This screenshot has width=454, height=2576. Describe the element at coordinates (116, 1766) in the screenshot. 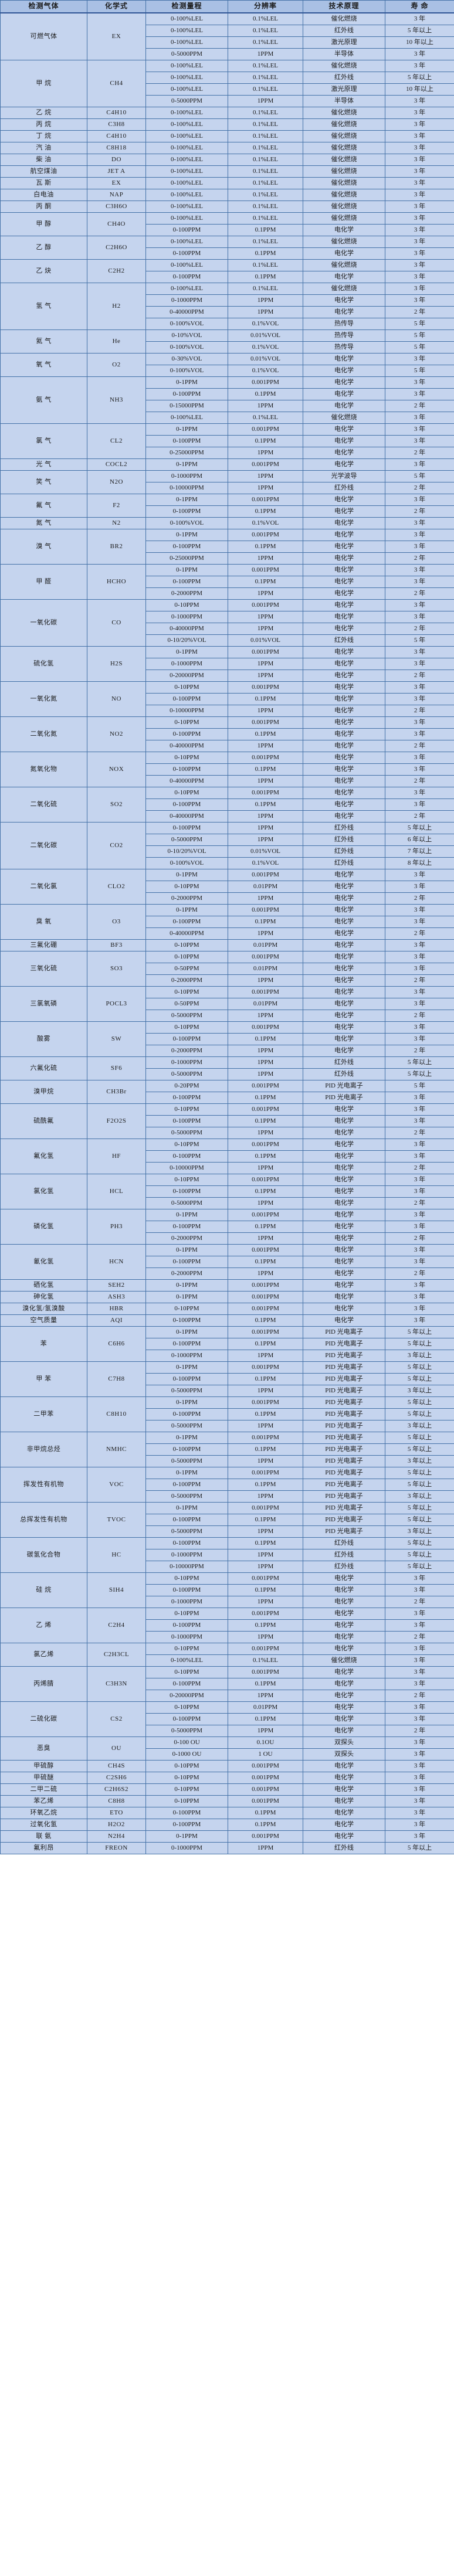

I see `chemical-formula-cell: CH4S` at that location.